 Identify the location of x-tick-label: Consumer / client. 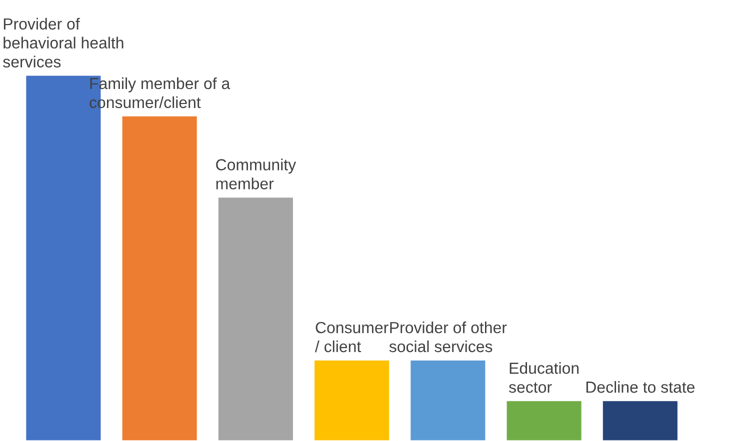
(351, 337).